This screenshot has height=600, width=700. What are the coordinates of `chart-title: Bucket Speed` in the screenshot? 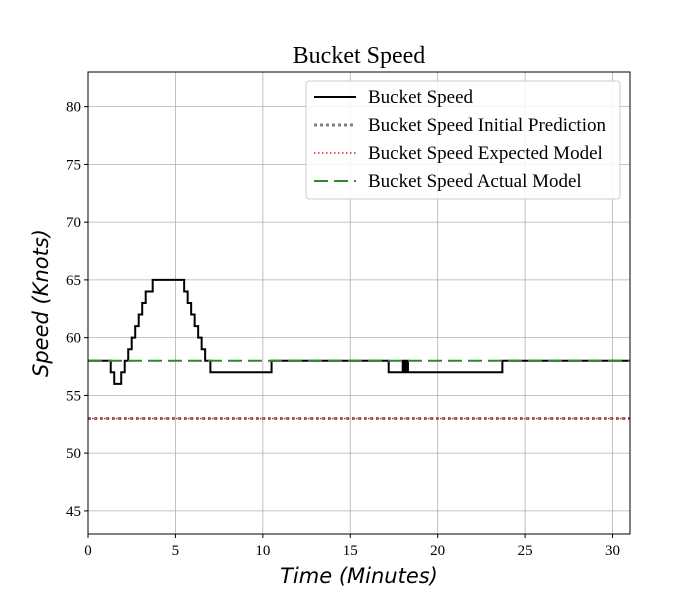 It's located at (359, 56).